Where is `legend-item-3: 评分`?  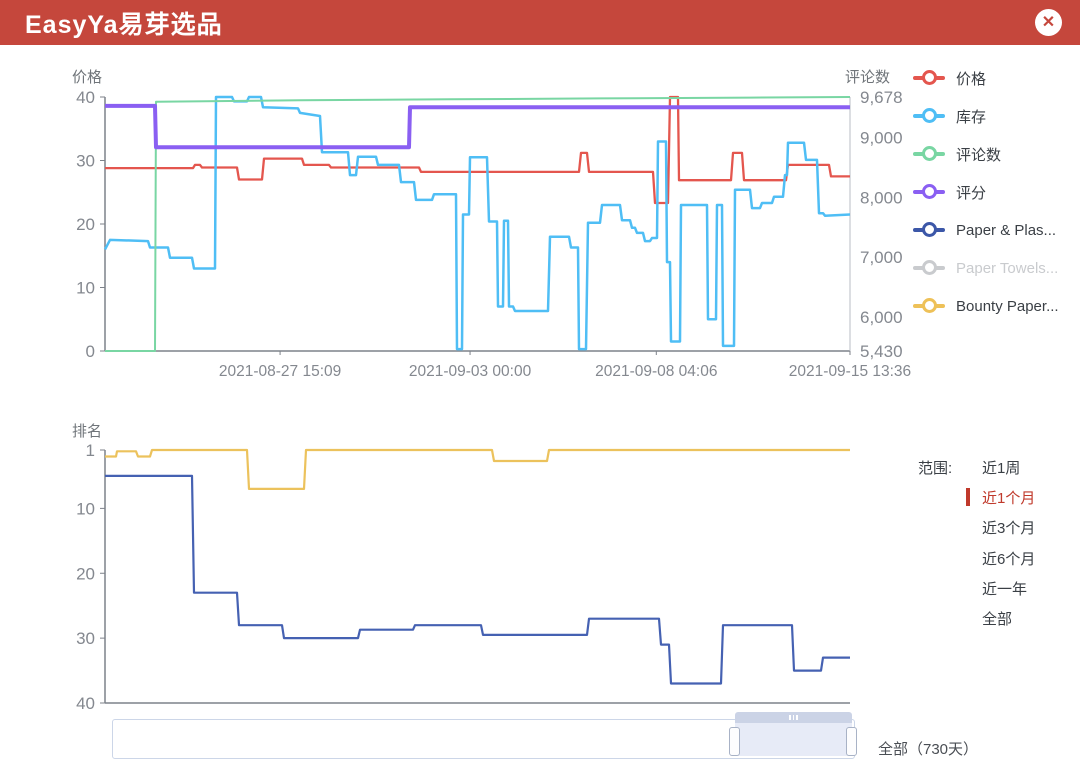 legend-item-3: 评分 is located at coordinates (986, 192).